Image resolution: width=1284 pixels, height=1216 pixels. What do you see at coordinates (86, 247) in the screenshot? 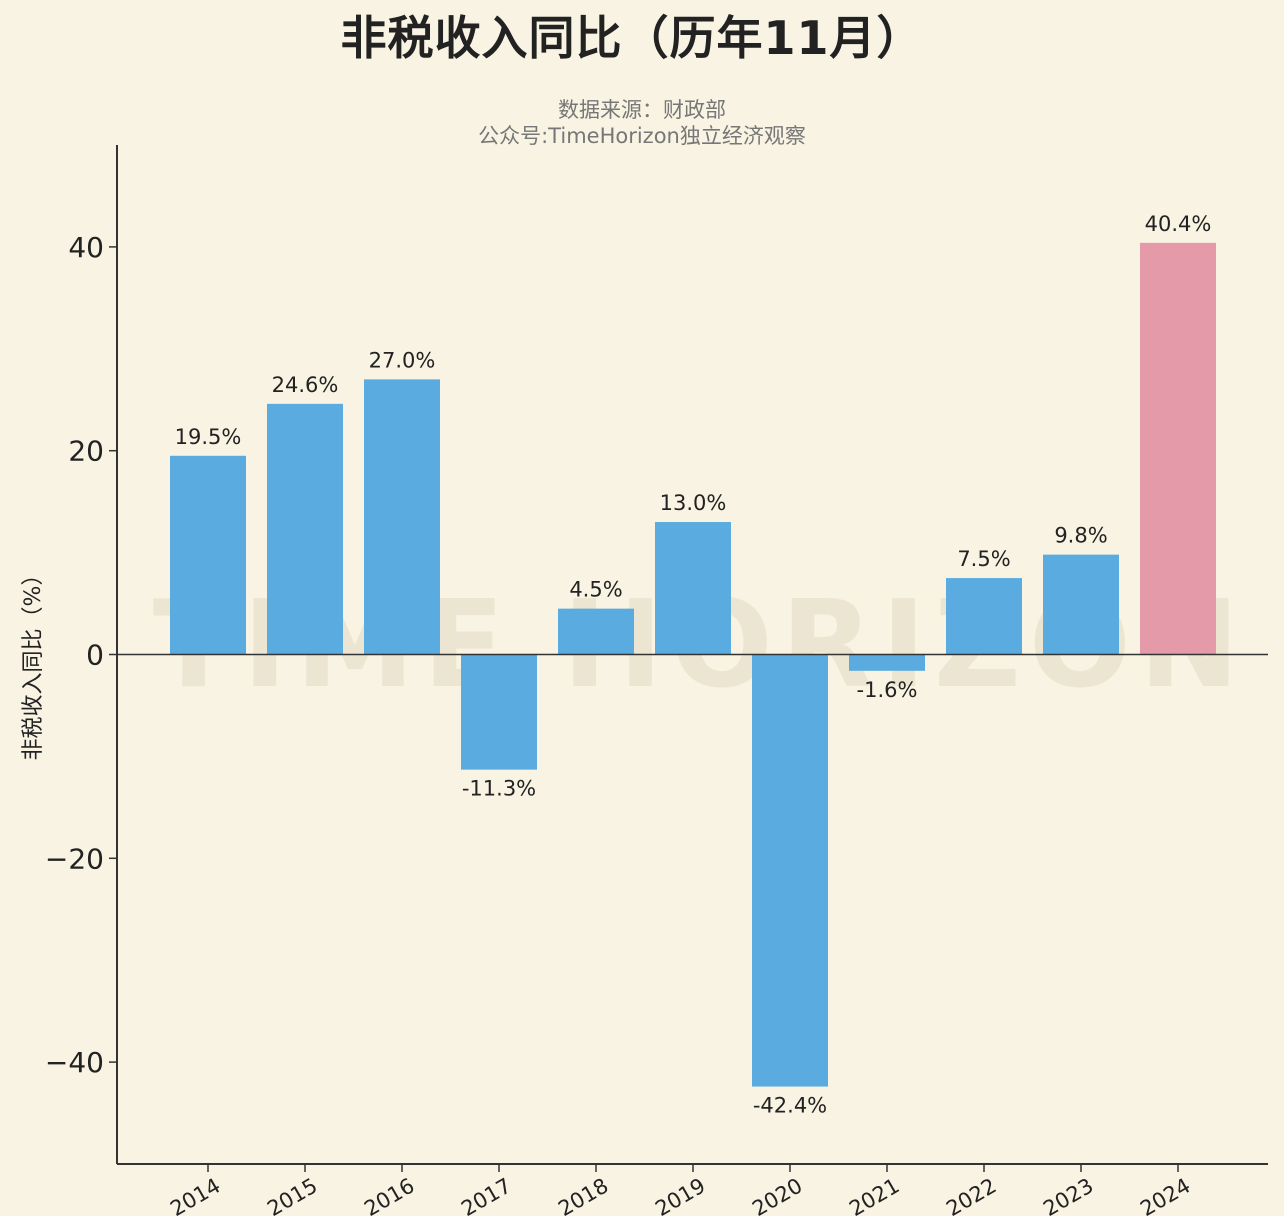
I see `y-tick-label-40: 40` at bounding box center [86, 247].